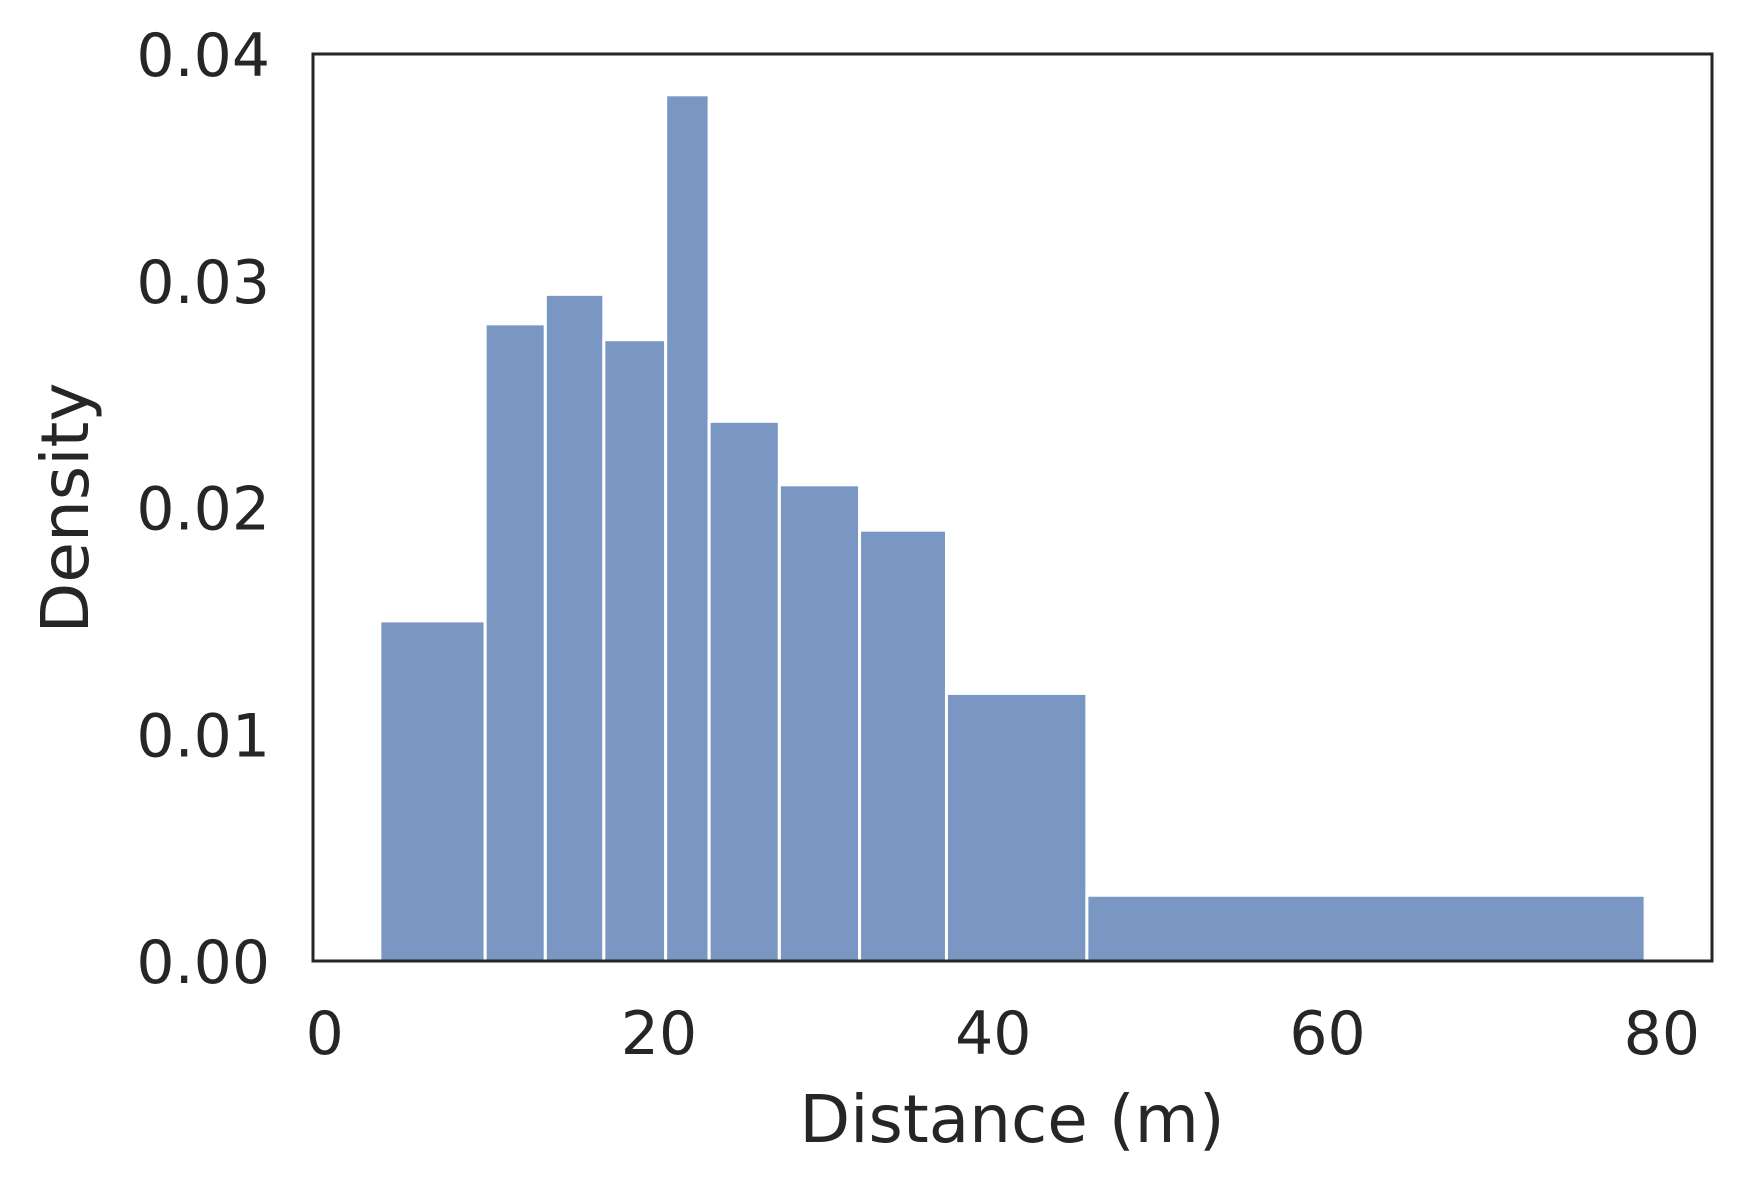 Image resolution: width=1737 pixels, height=1186 pixels. What do you see at coordinates (1327, 1034) in the screenshot?
I see `x-tick-label: 60` at bounding box center [1327, 1034].